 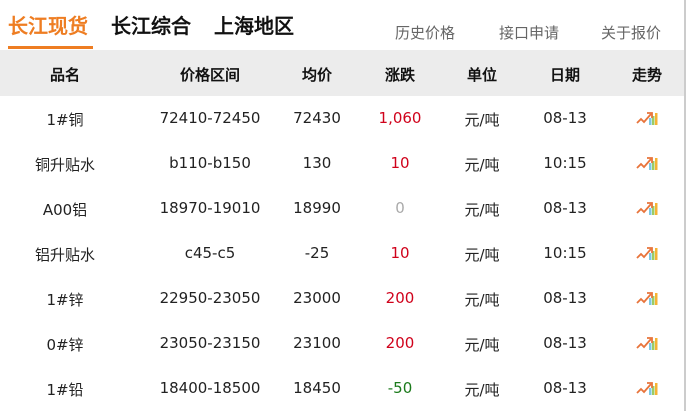 I want to click on table-row: 1#锌 22950-23050 23000 200 元/吨 08-13, so click(x=342, y=298).